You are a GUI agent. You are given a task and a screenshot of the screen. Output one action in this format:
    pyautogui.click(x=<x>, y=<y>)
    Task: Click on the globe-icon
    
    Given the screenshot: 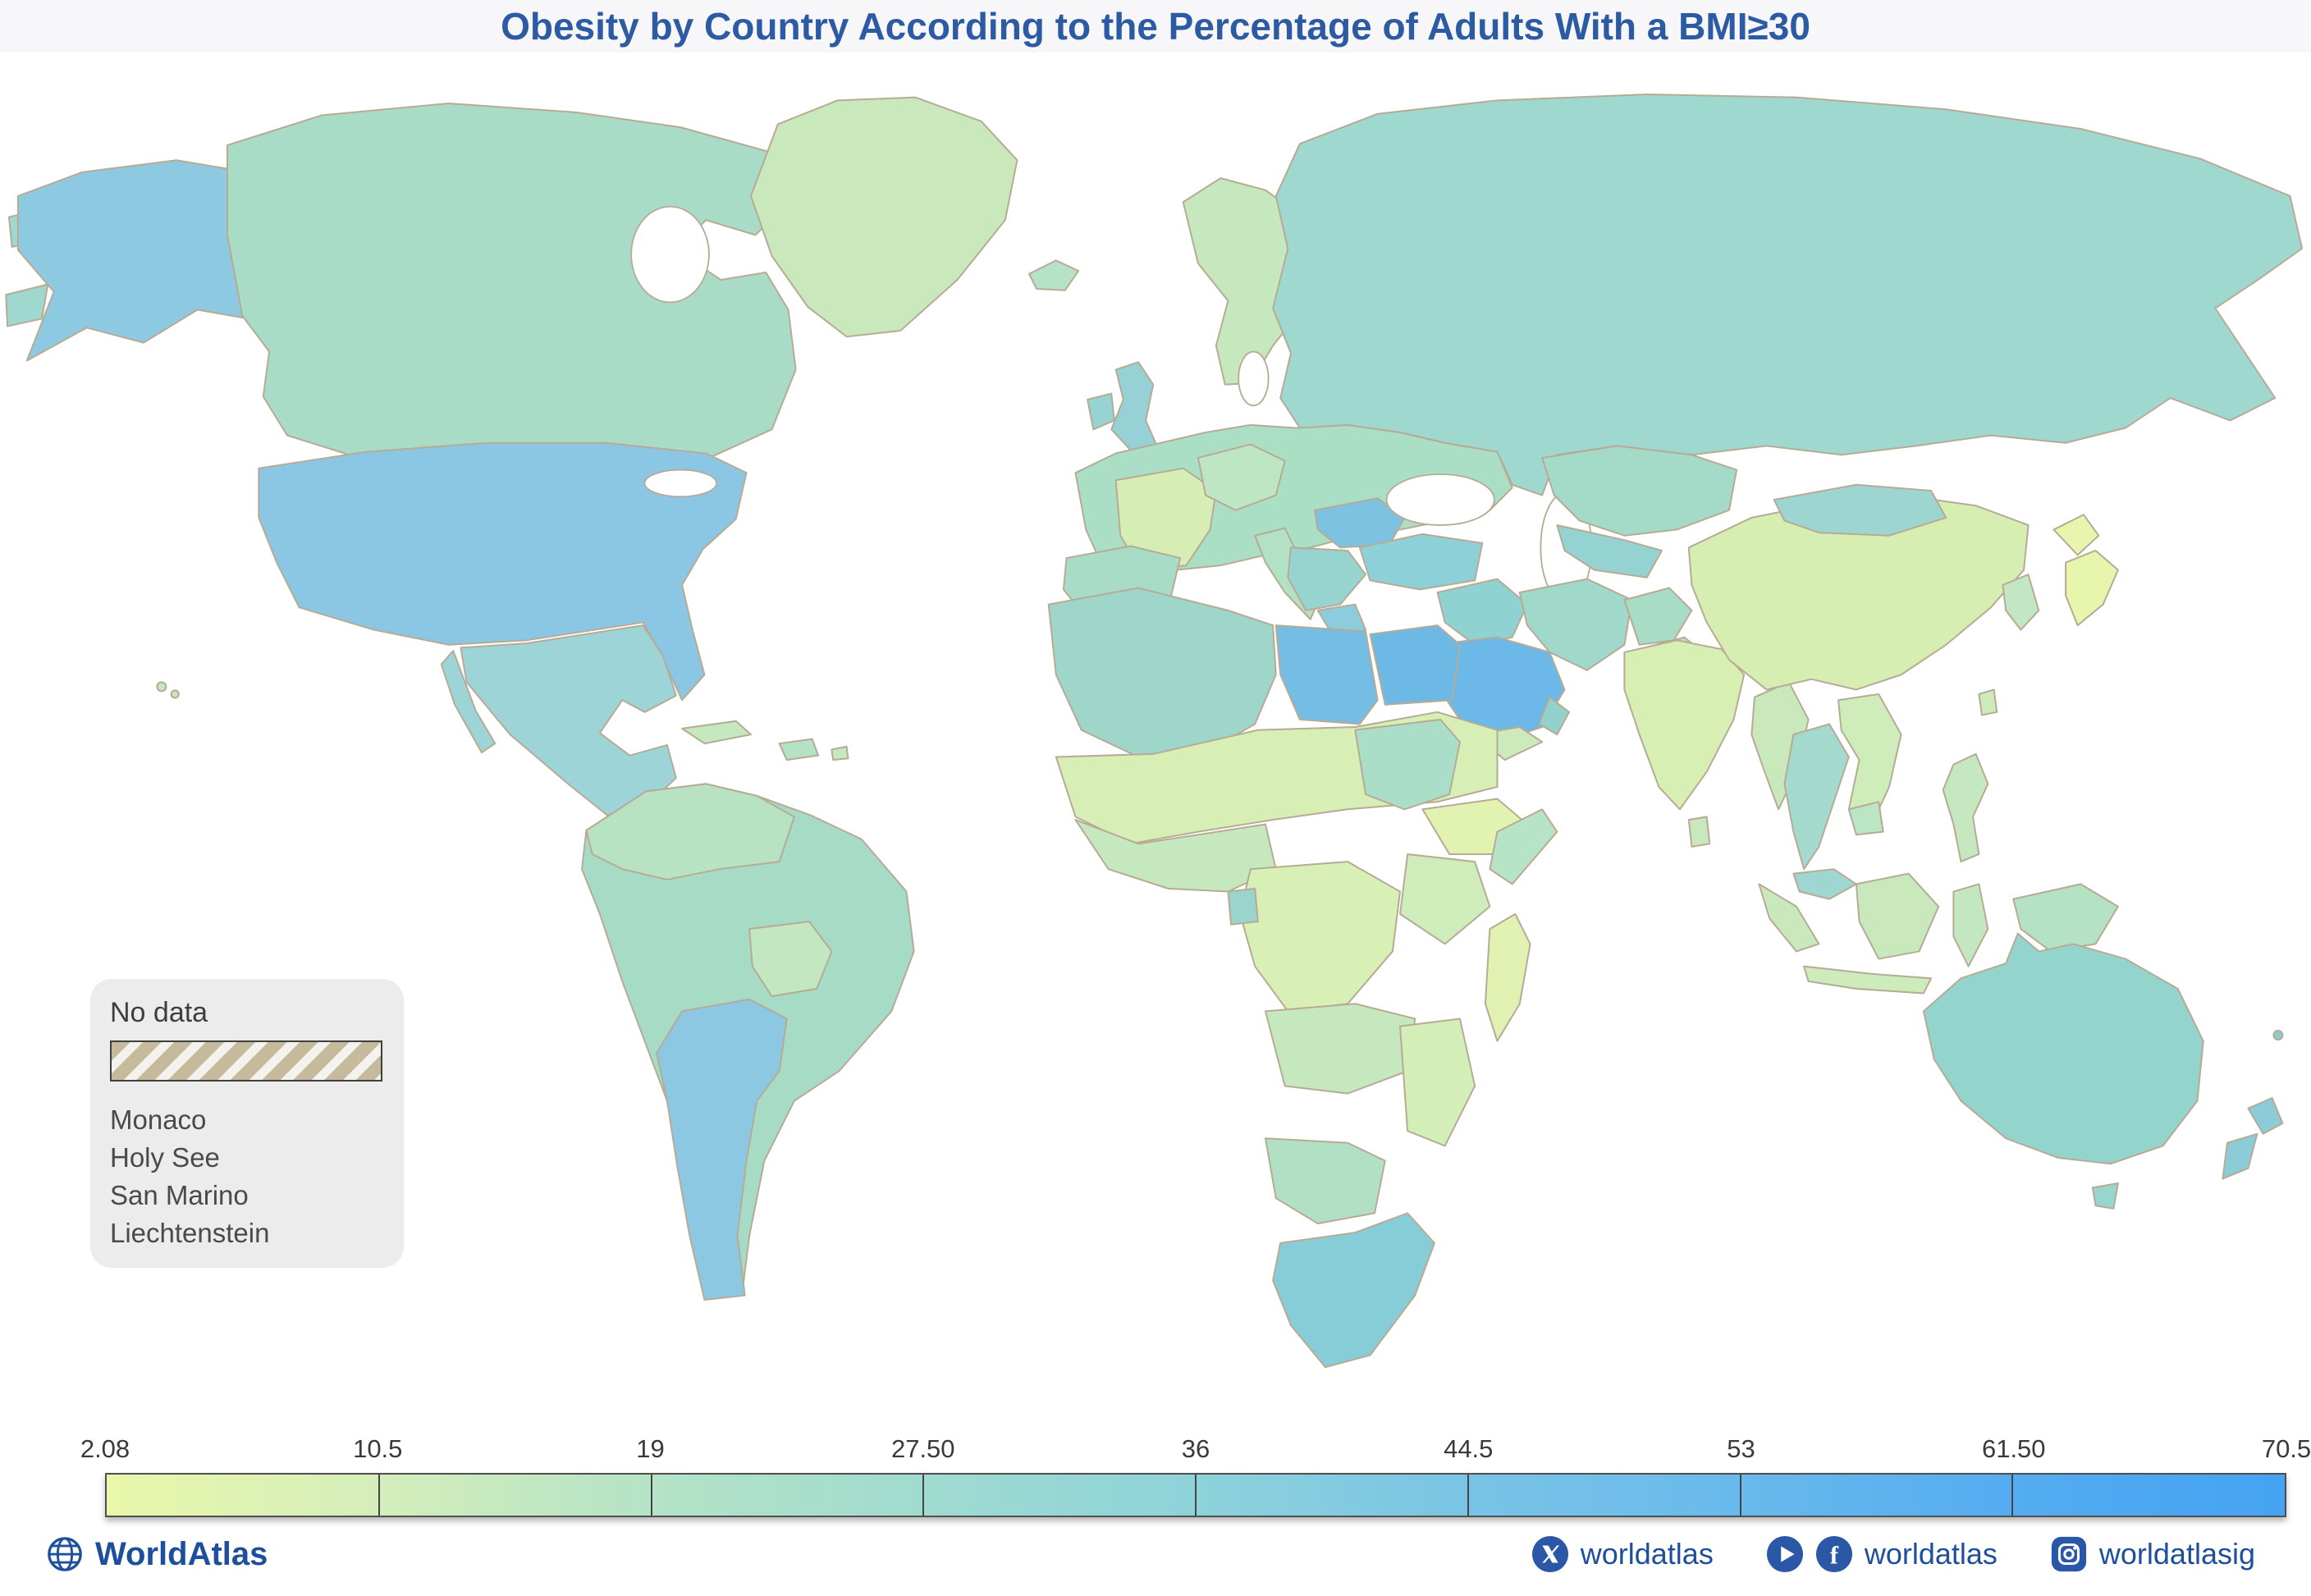 What is the action you would take?
    pyautogui.click(x=65, y=1554)
    